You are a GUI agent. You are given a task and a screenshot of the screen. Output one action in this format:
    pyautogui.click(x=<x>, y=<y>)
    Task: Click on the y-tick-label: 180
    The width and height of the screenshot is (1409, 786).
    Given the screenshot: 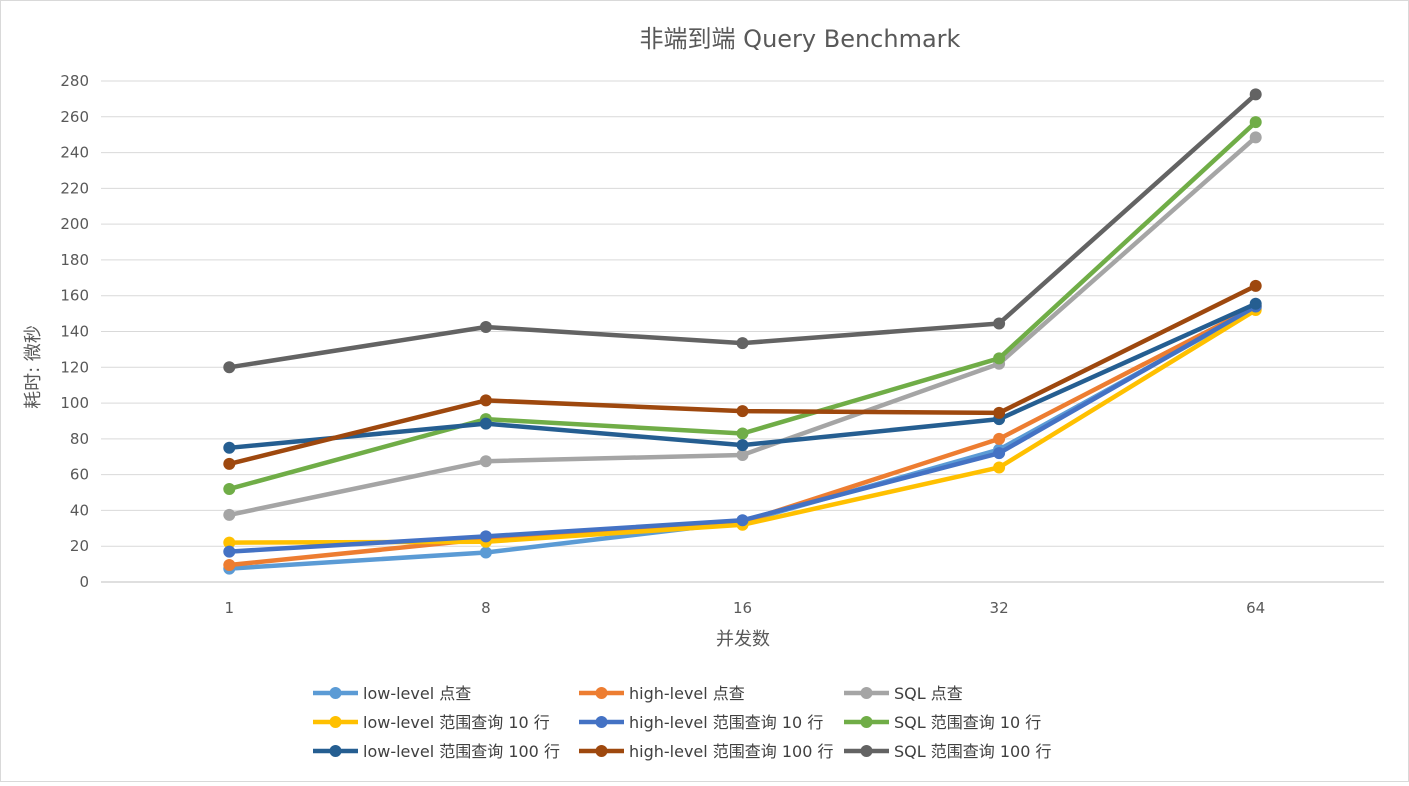 What is the action you would take?
    pyautogui.click(x=74, y=260)
    